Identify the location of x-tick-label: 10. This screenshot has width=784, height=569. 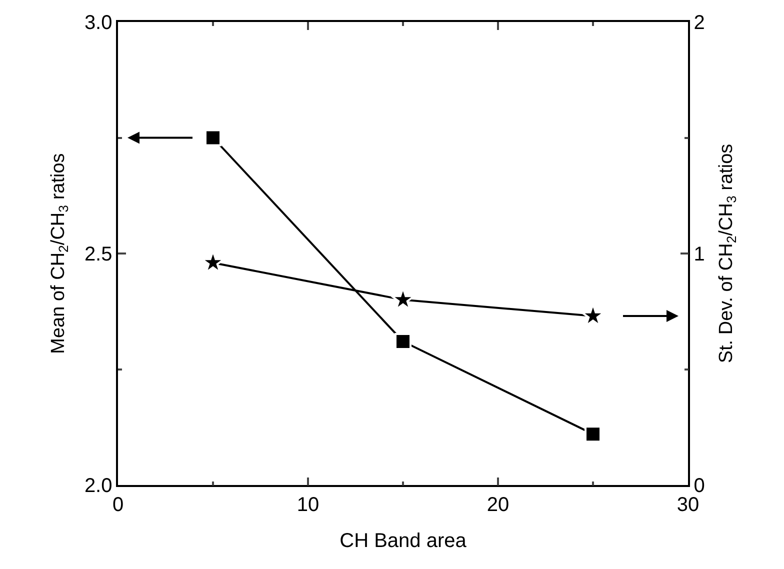
(308, 505).